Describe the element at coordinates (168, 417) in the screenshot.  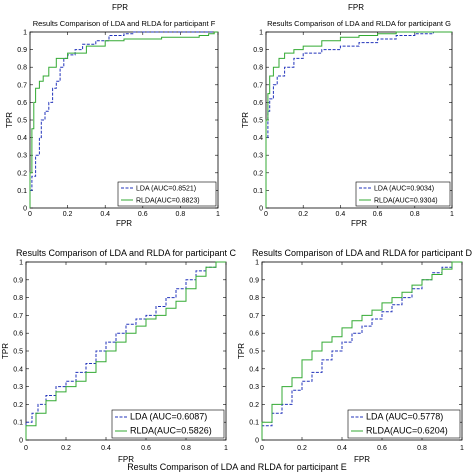
I see `legend-label-lda: LDA (AUC=0.6087)` at that location.